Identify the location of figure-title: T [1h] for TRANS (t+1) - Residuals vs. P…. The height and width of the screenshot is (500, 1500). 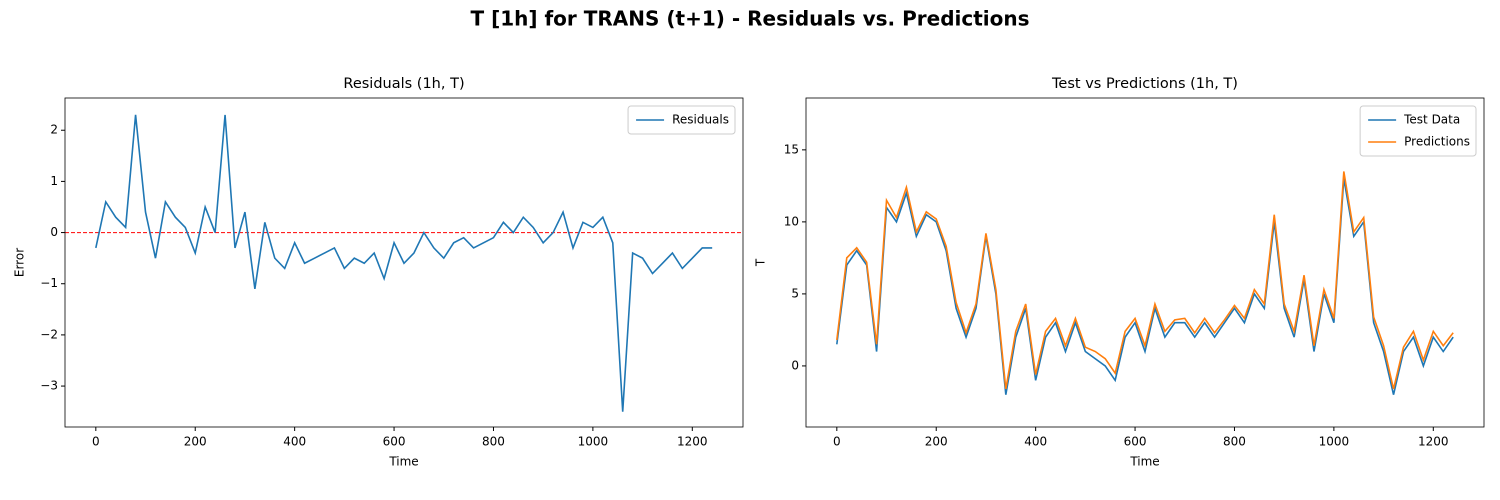
(749, 19).